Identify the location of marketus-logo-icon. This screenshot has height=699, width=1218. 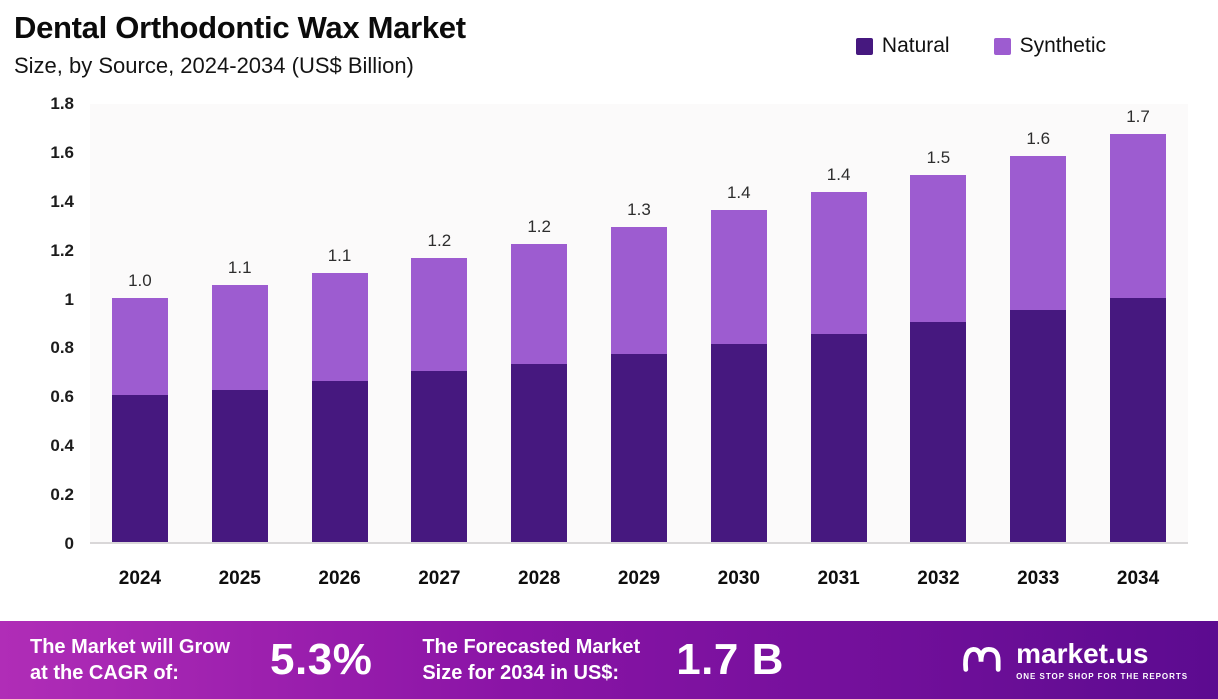
(982, 660).